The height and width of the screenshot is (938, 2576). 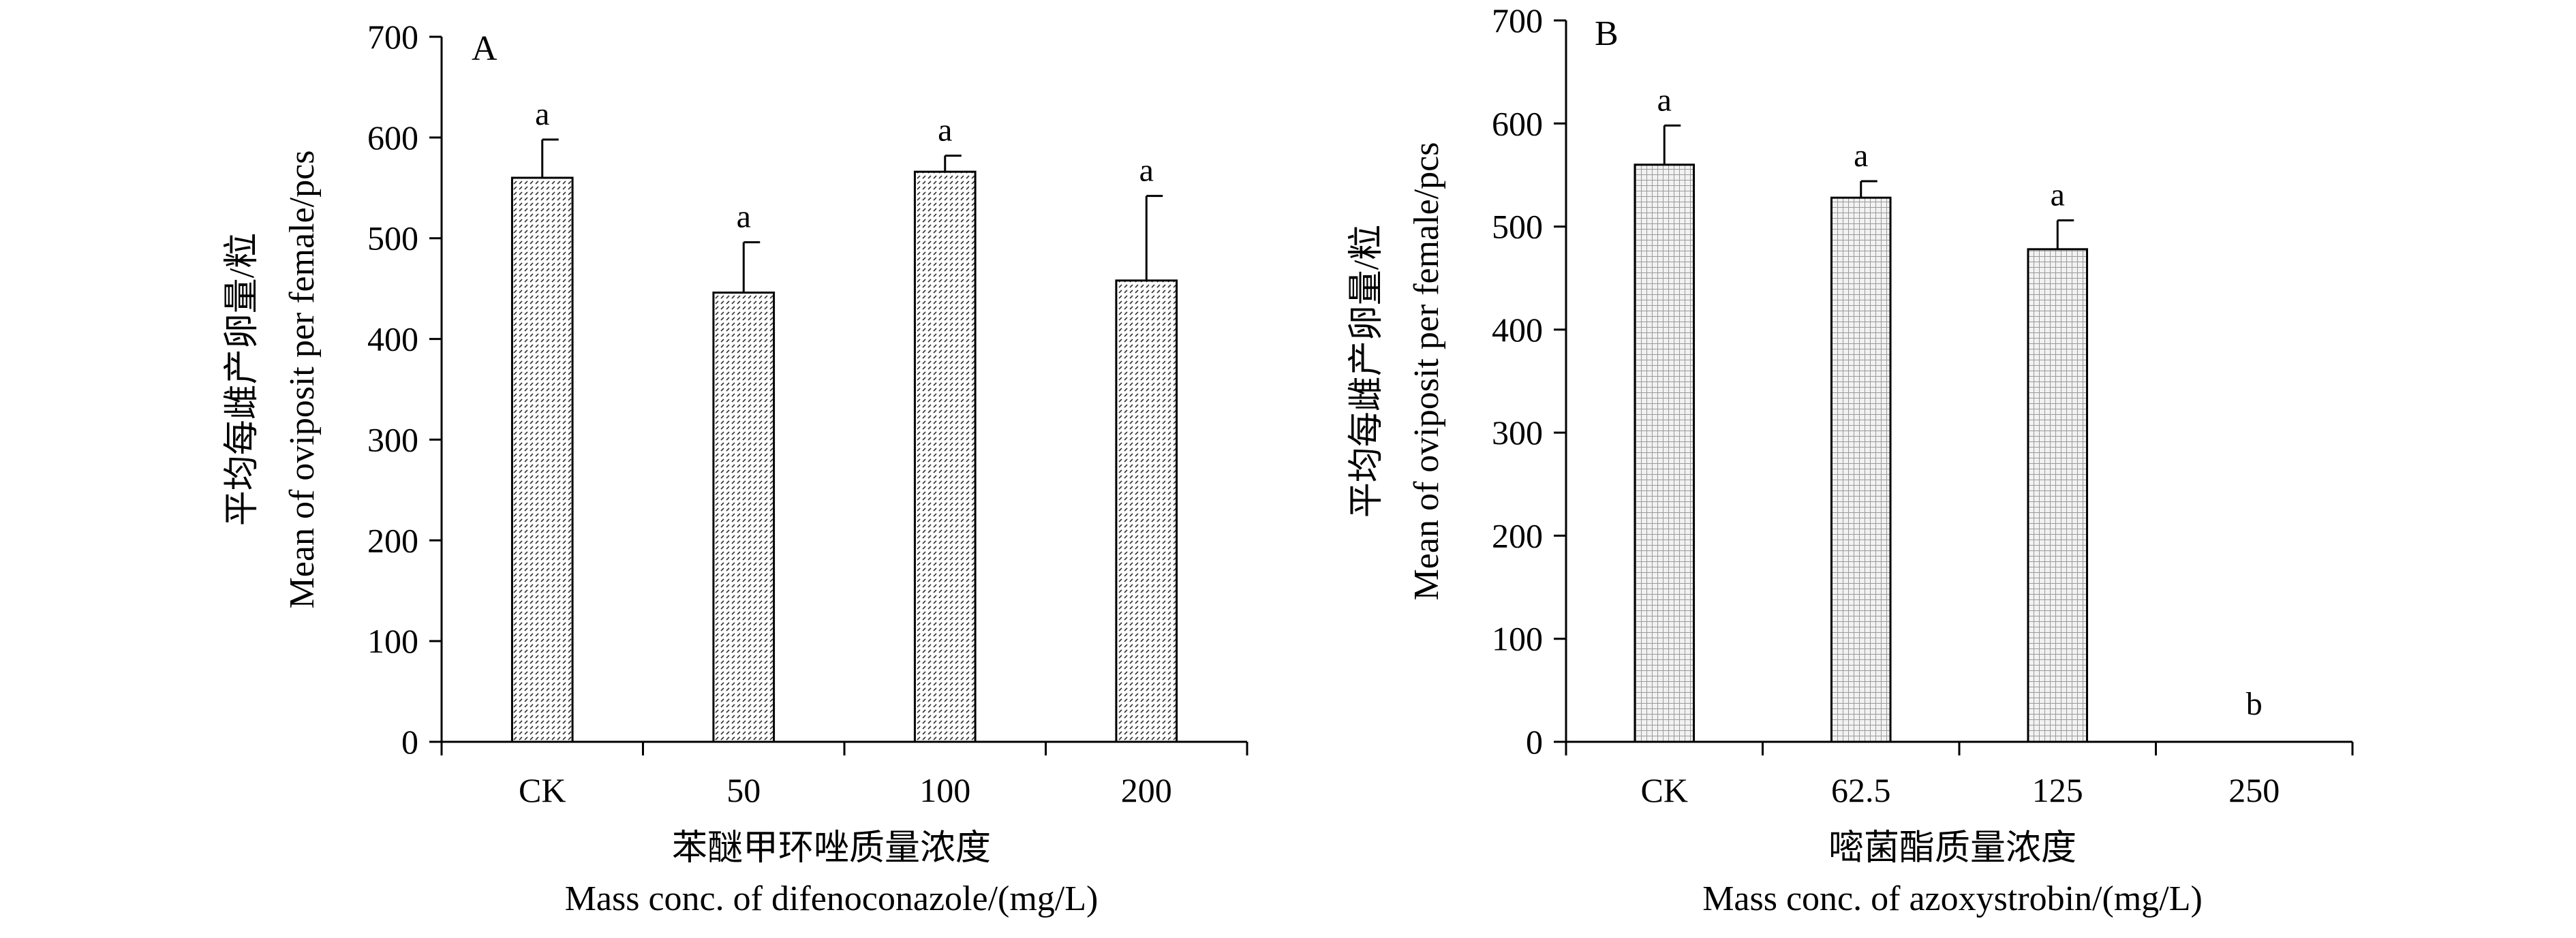 I want to click on x-axis-label-en: Mass conc. of azoxystrobin/(mg/L), so click(x=1952, y=899).